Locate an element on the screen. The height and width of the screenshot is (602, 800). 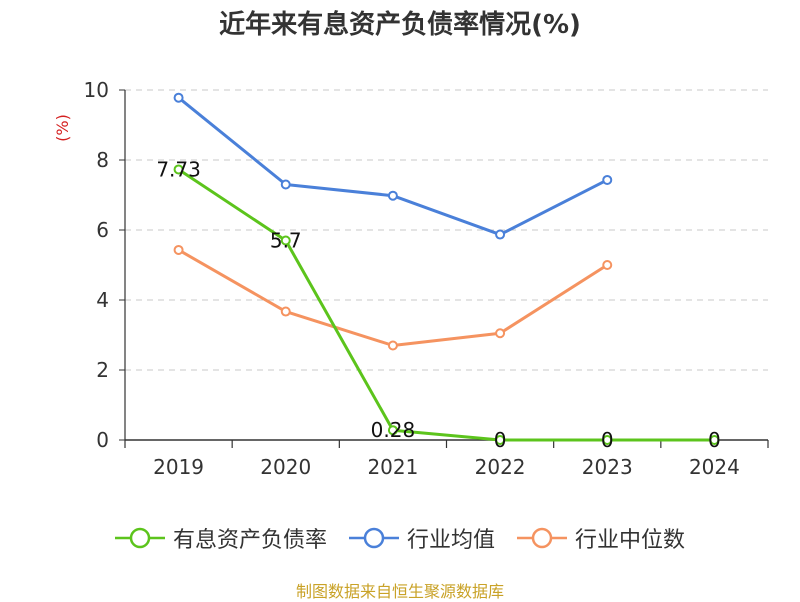
y-tick-label: 6 is located at coordinates (102, 230).